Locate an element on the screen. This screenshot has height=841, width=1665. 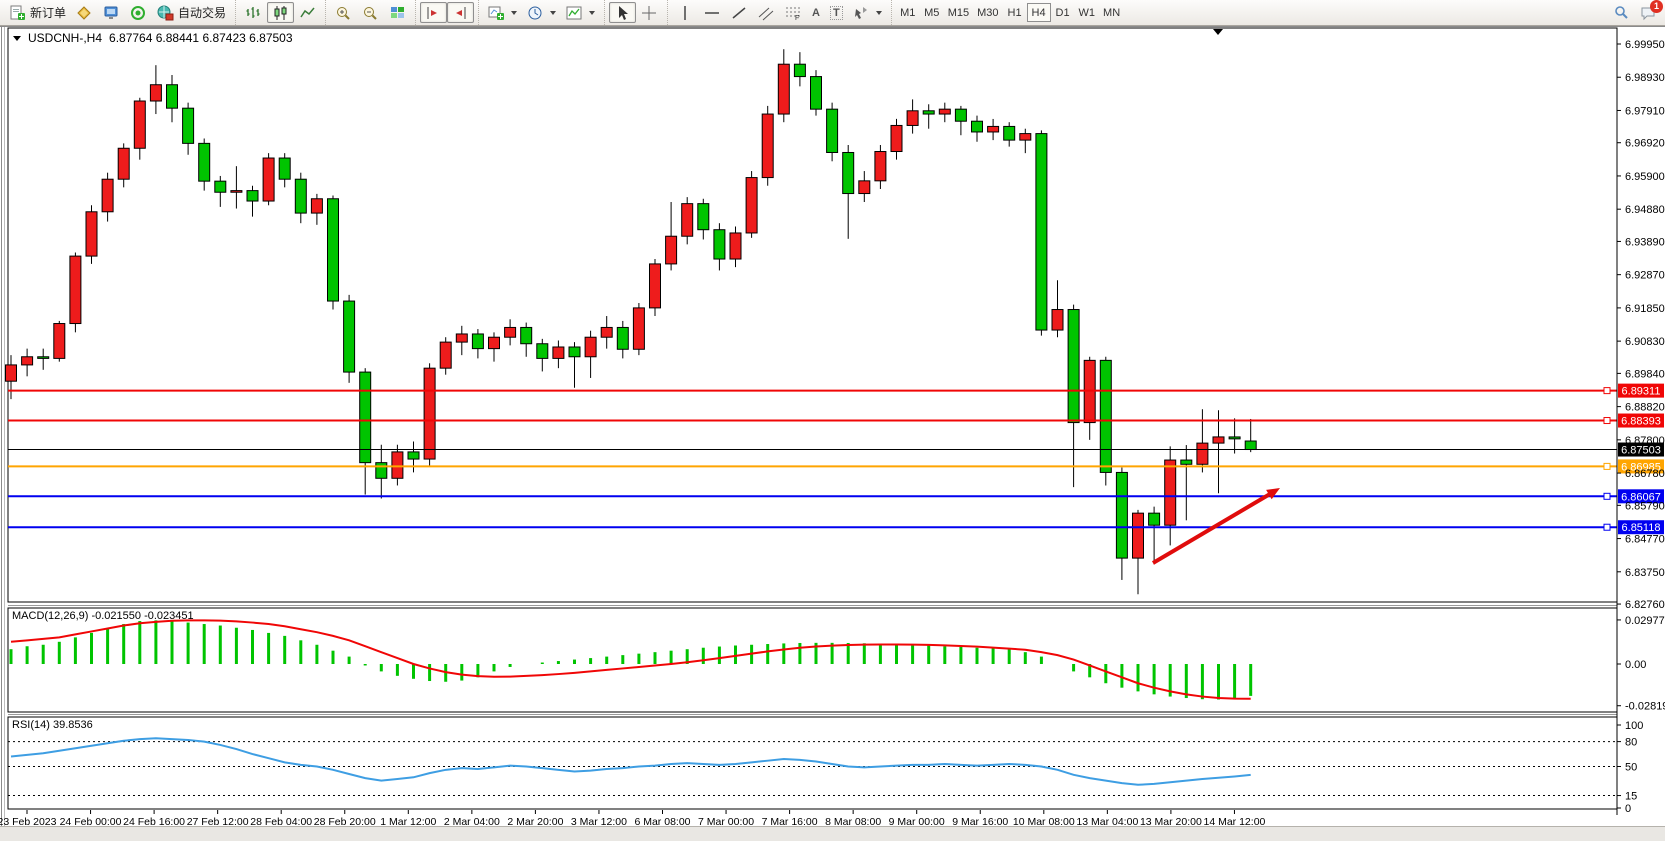
timeframe-m15-button: M15 is located at coordinates (958, 12).